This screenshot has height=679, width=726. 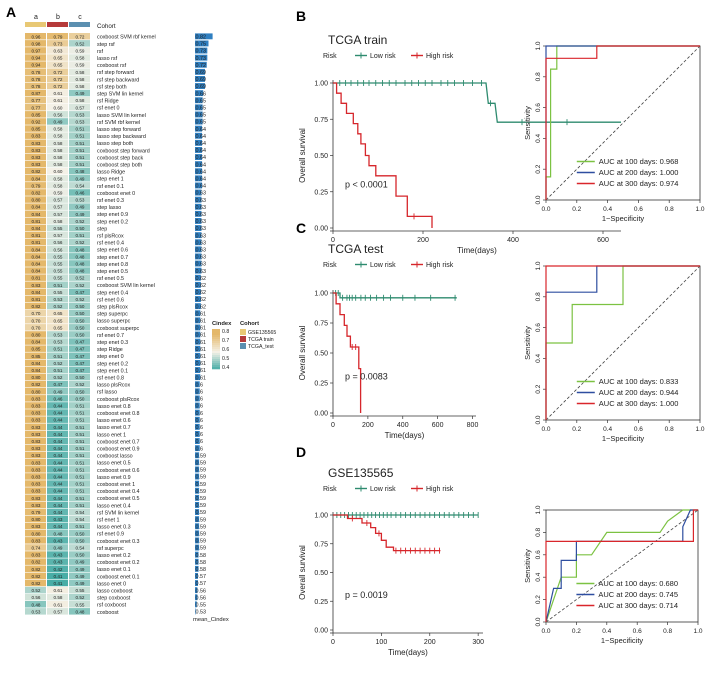 I want to click on model-name: lasso enet 0.3, so click(x=114, y=528).